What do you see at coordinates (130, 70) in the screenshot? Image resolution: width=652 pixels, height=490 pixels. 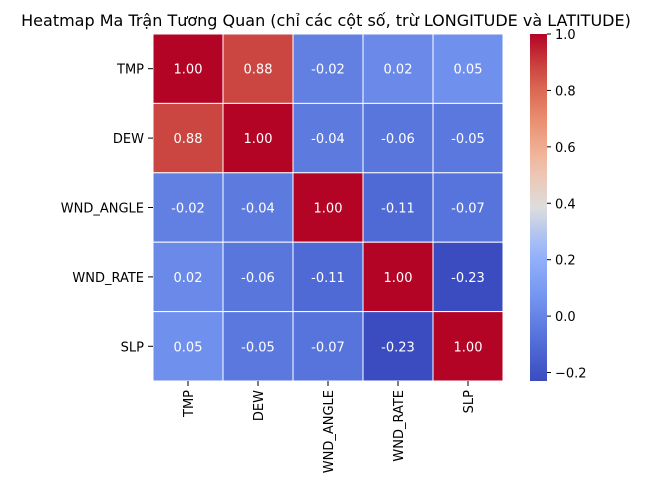 I see `y-tick-label: TMP` at bounding box center [130, 70].